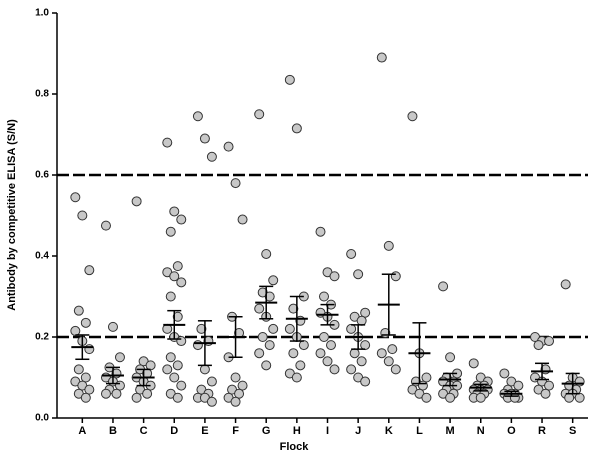  What do you see at coordinates (572, 431) in the screenshot?
I see `x-tick-label: S` at bounding box center [572, 431].